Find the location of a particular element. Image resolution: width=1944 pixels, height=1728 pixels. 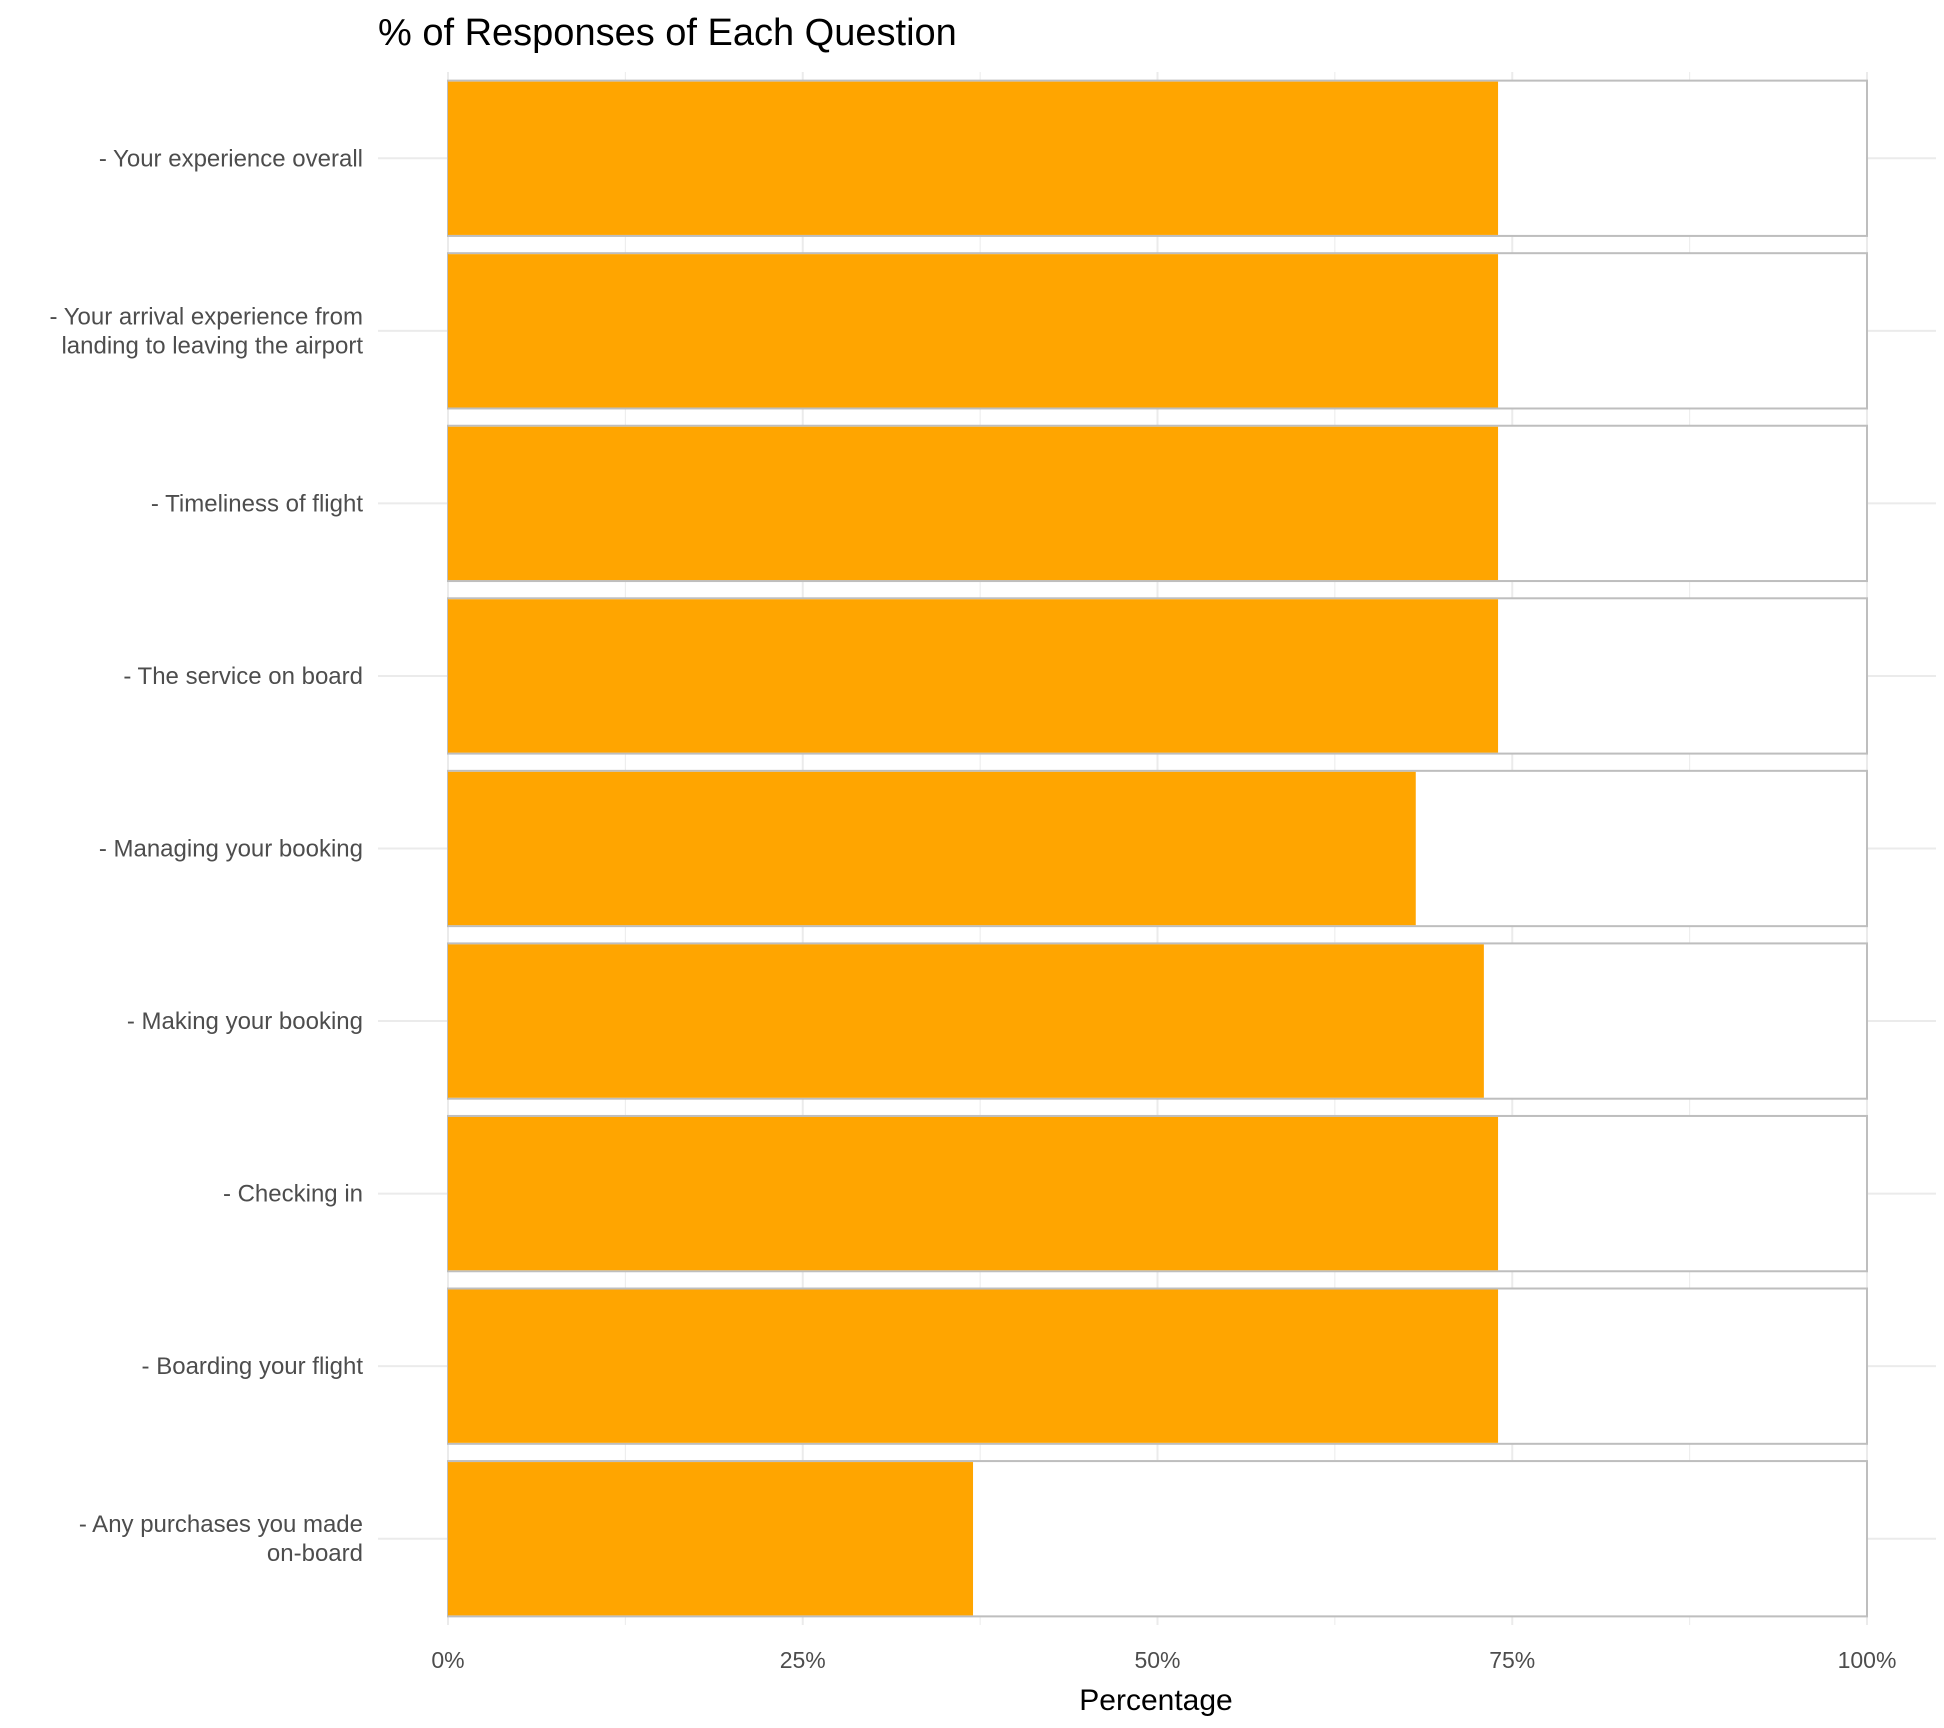

y-tick-label-line: - The service on board is located at coordinates (243, 676).